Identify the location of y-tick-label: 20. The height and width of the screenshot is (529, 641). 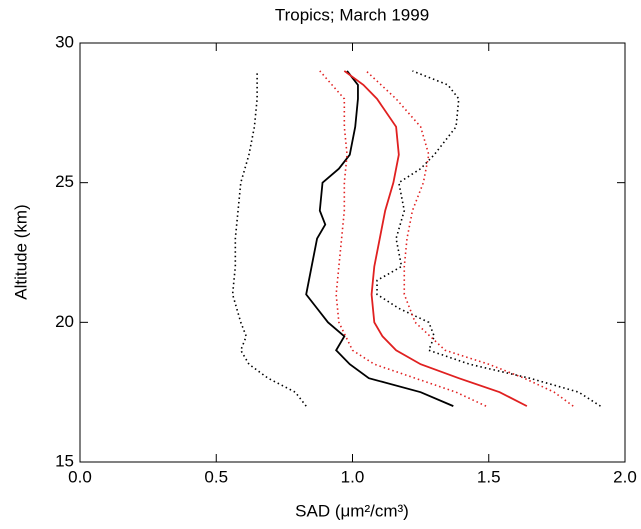
(64, 321).